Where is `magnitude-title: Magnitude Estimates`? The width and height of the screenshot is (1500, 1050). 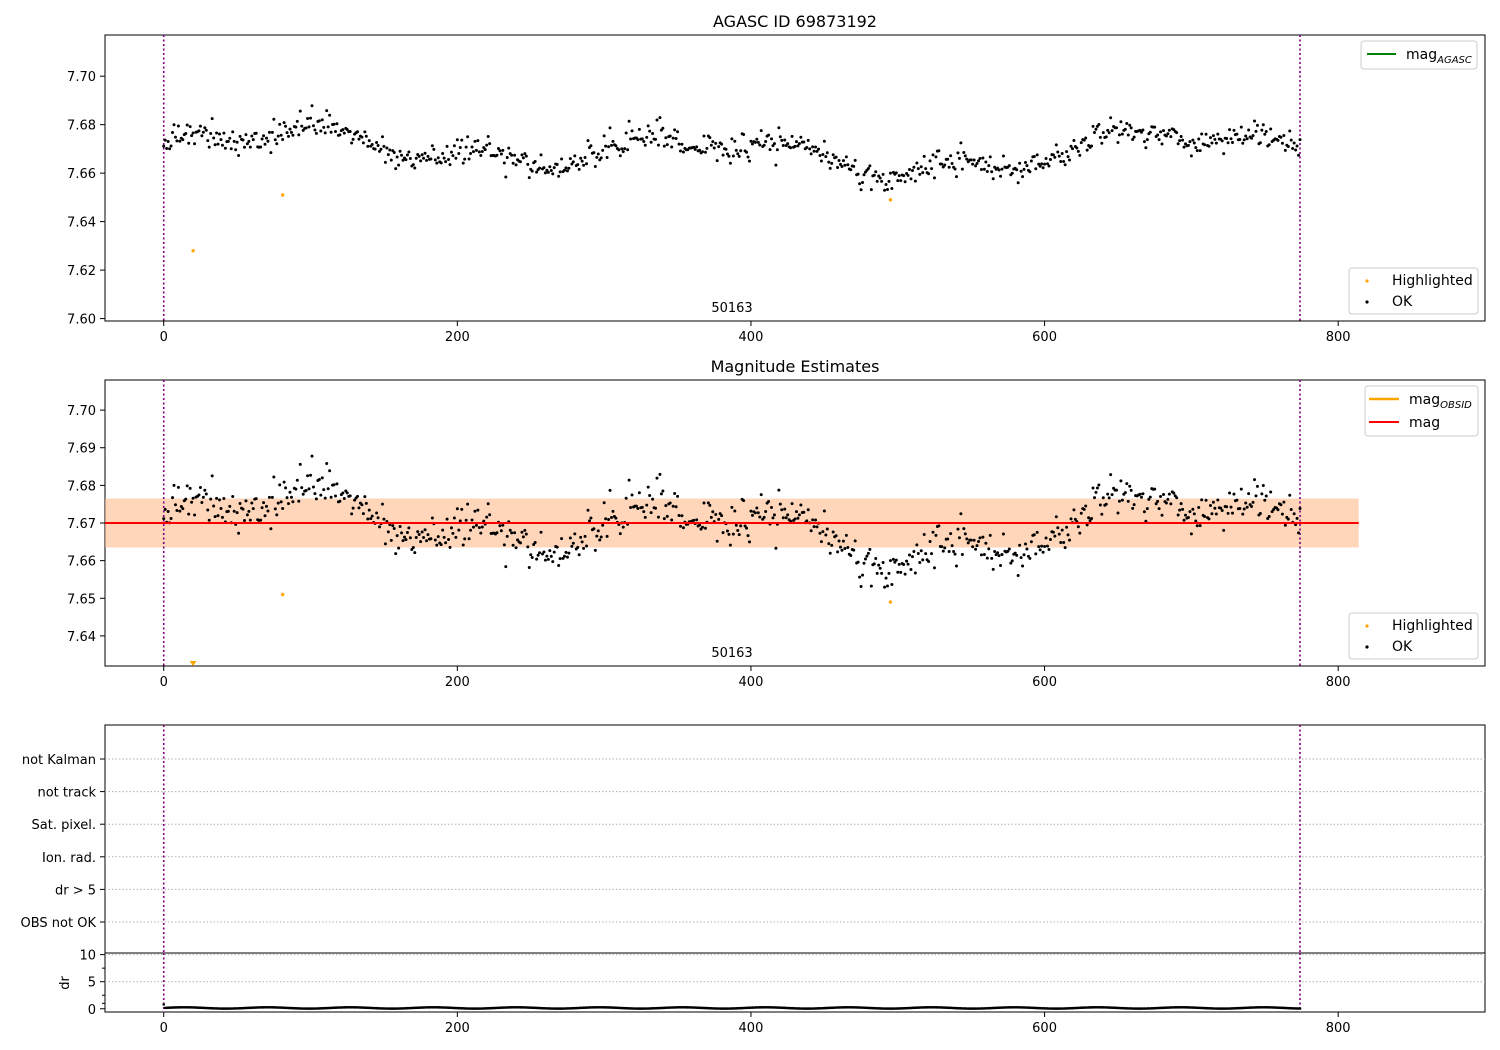
magnitude-title: Magnitude Estimates is located at coordinates (795, 366).